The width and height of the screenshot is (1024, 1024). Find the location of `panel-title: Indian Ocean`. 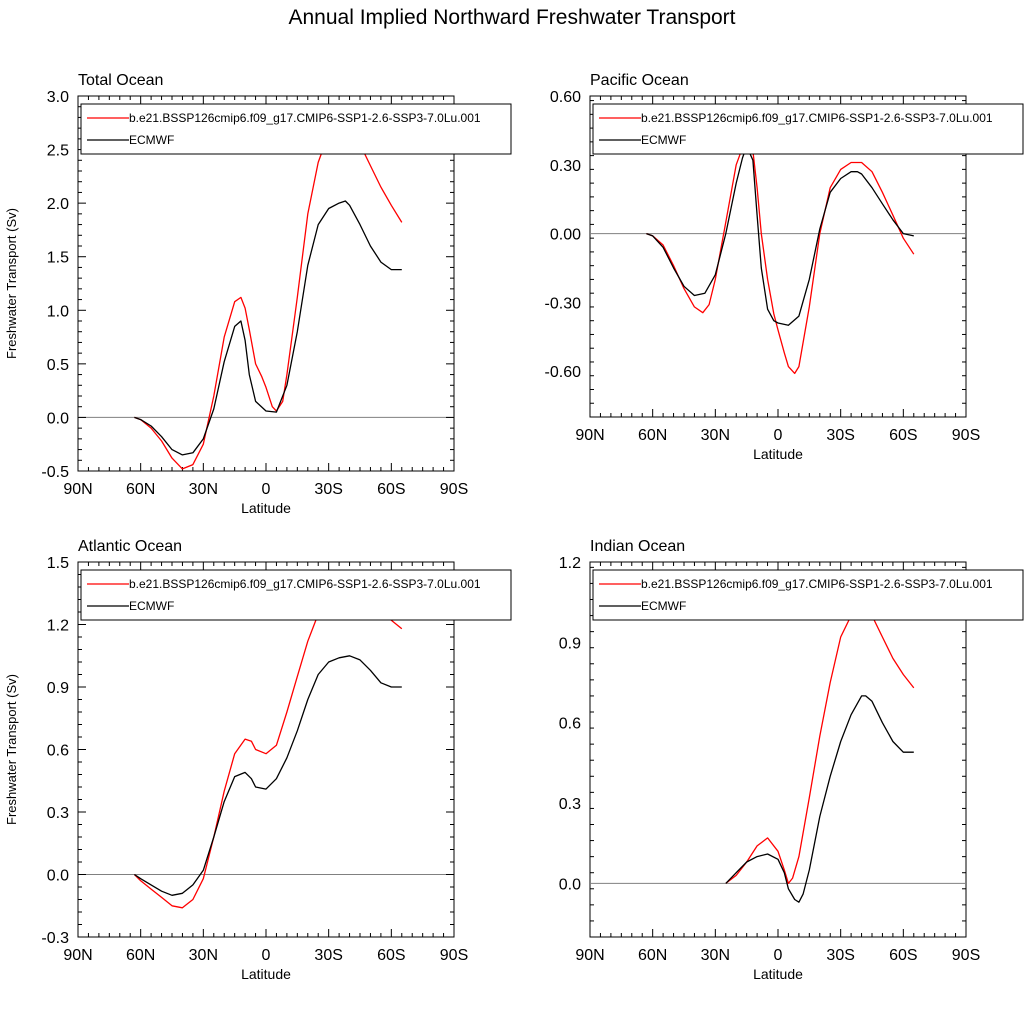

panel-title: Indian Ocean is located at coordinates (637, 546).